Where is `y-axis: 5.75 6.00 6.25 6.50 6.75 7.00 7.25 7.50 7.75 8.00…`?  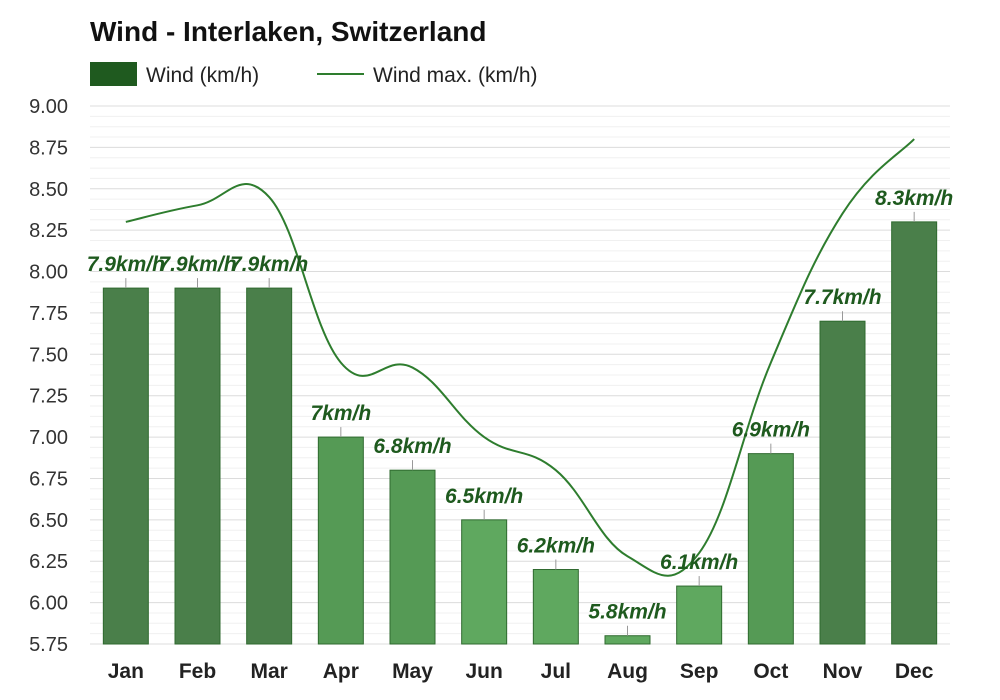 y-axis: 5.75 6.00 6.25 6.50 6.75 7.00 7.25 7.50 7.75 8.00… is located at coordinates (48, 376).